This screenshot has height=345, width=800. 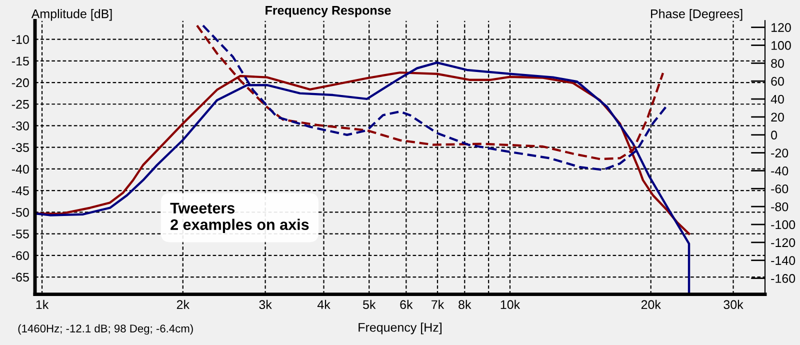 I want to click on y-tick-label: -35, so click(x=20, y=147).